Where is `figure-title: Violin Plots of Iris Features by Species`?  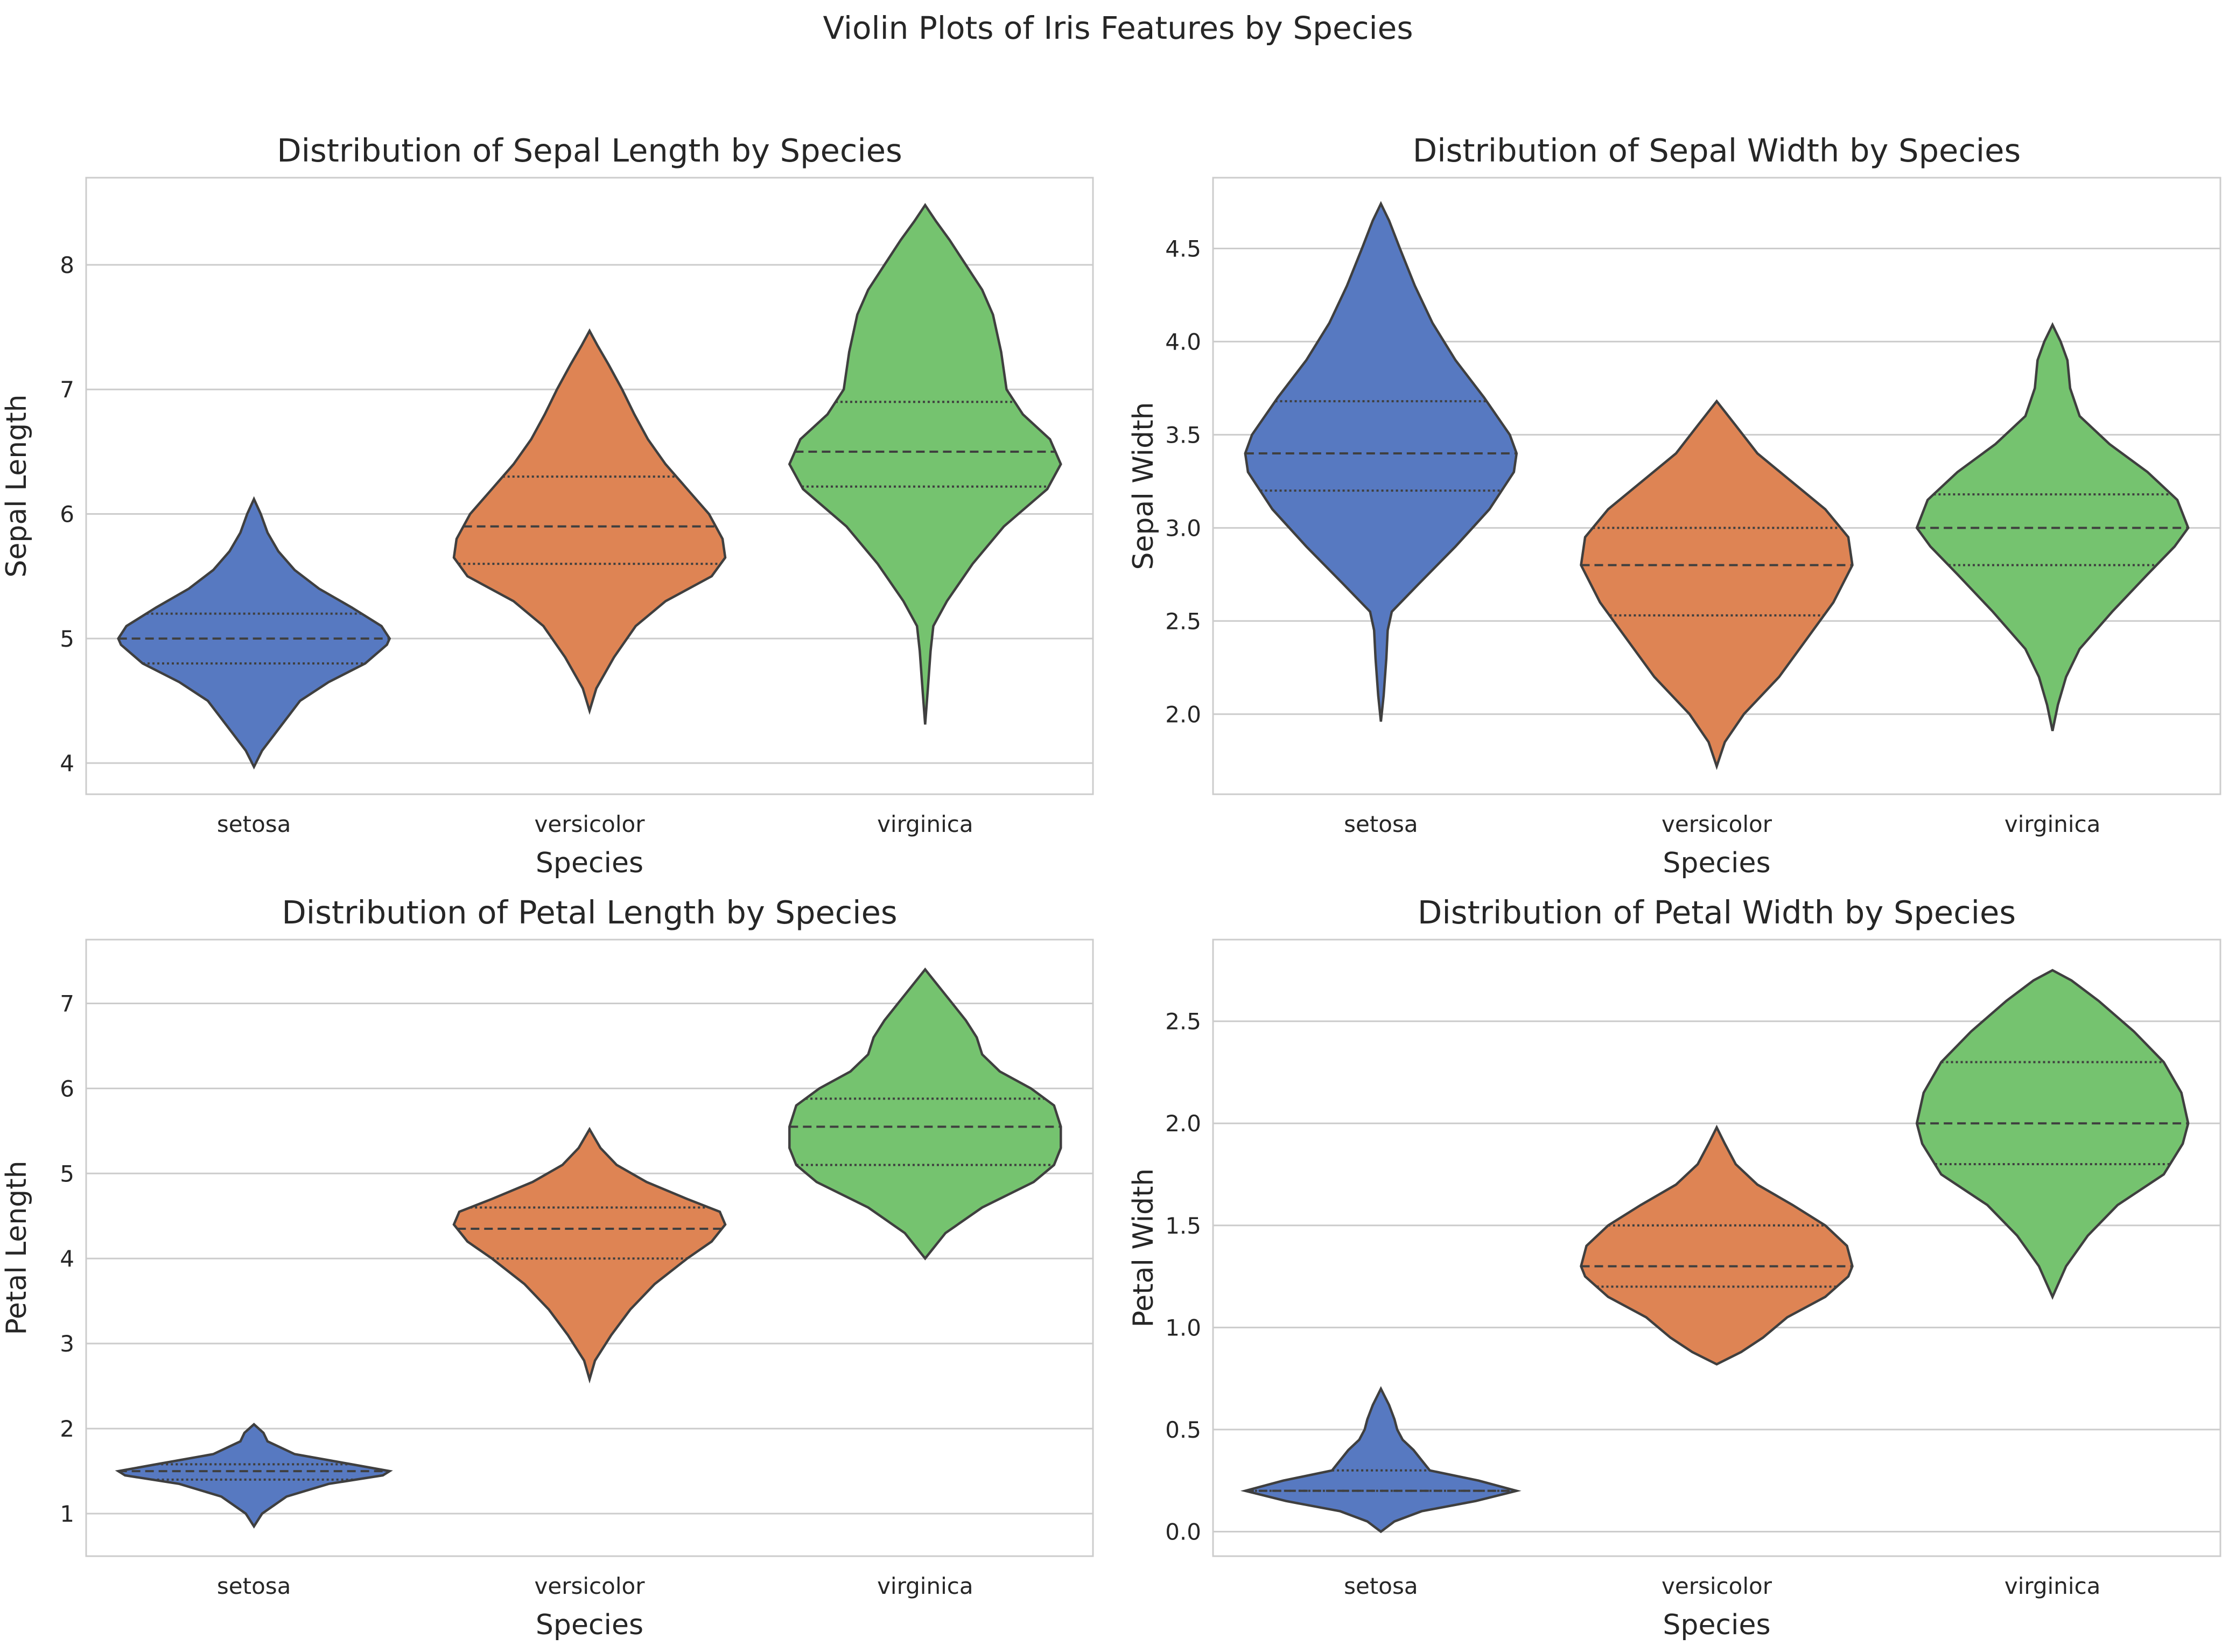
figure-title: Violin Plots of Iris Features by Species is located at coordinates (1118, 28).